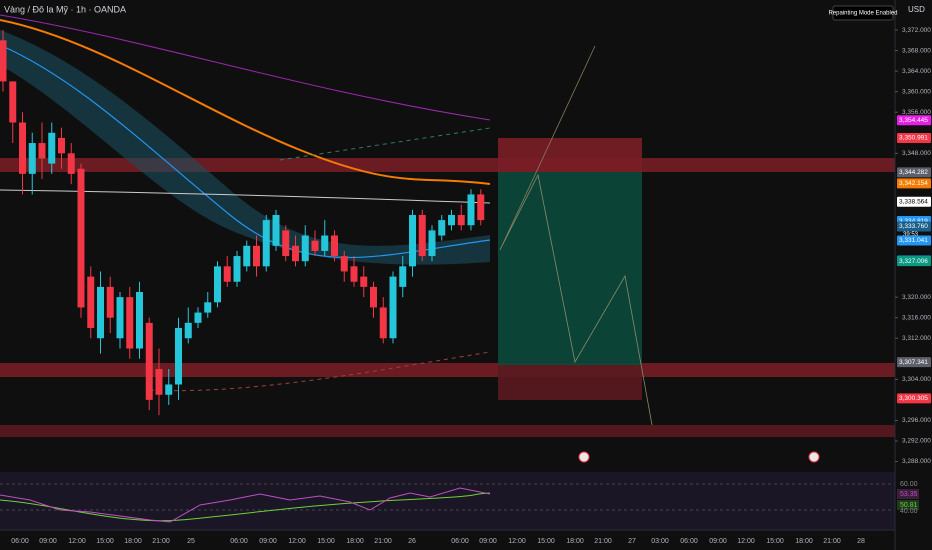  I want to click on rsi-line, so click(245, 505).